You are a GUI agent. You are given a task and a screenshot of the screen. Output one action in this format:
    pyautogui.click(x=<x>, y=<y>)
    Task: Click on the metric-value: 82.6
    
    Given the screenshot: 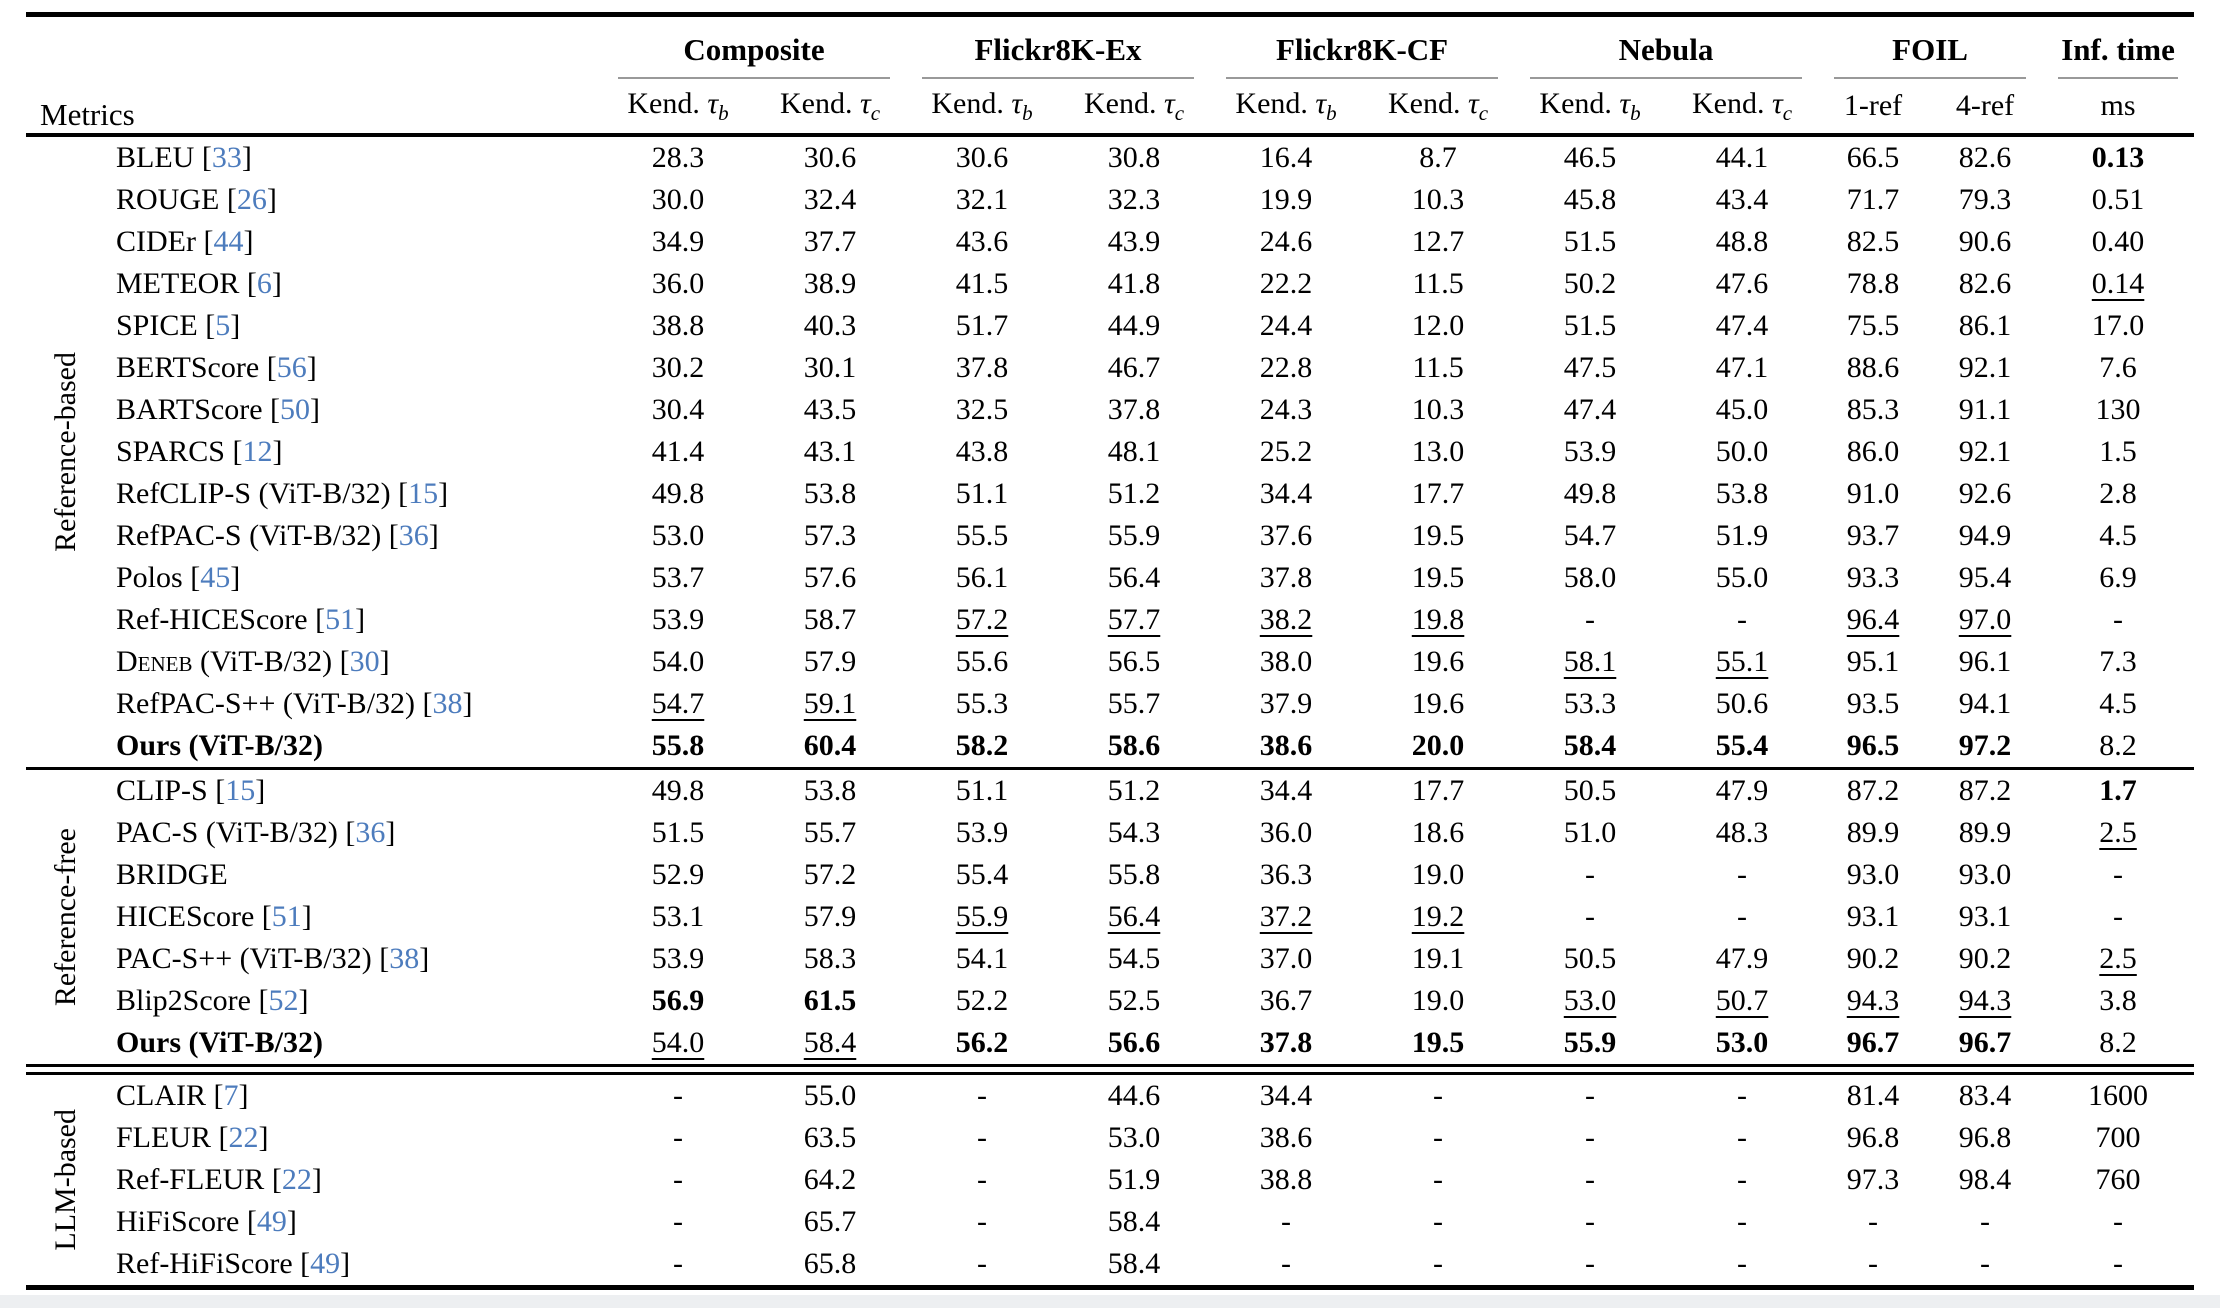 What is the action you would take?
    pyautogui.click(x=1985, y=157)
    